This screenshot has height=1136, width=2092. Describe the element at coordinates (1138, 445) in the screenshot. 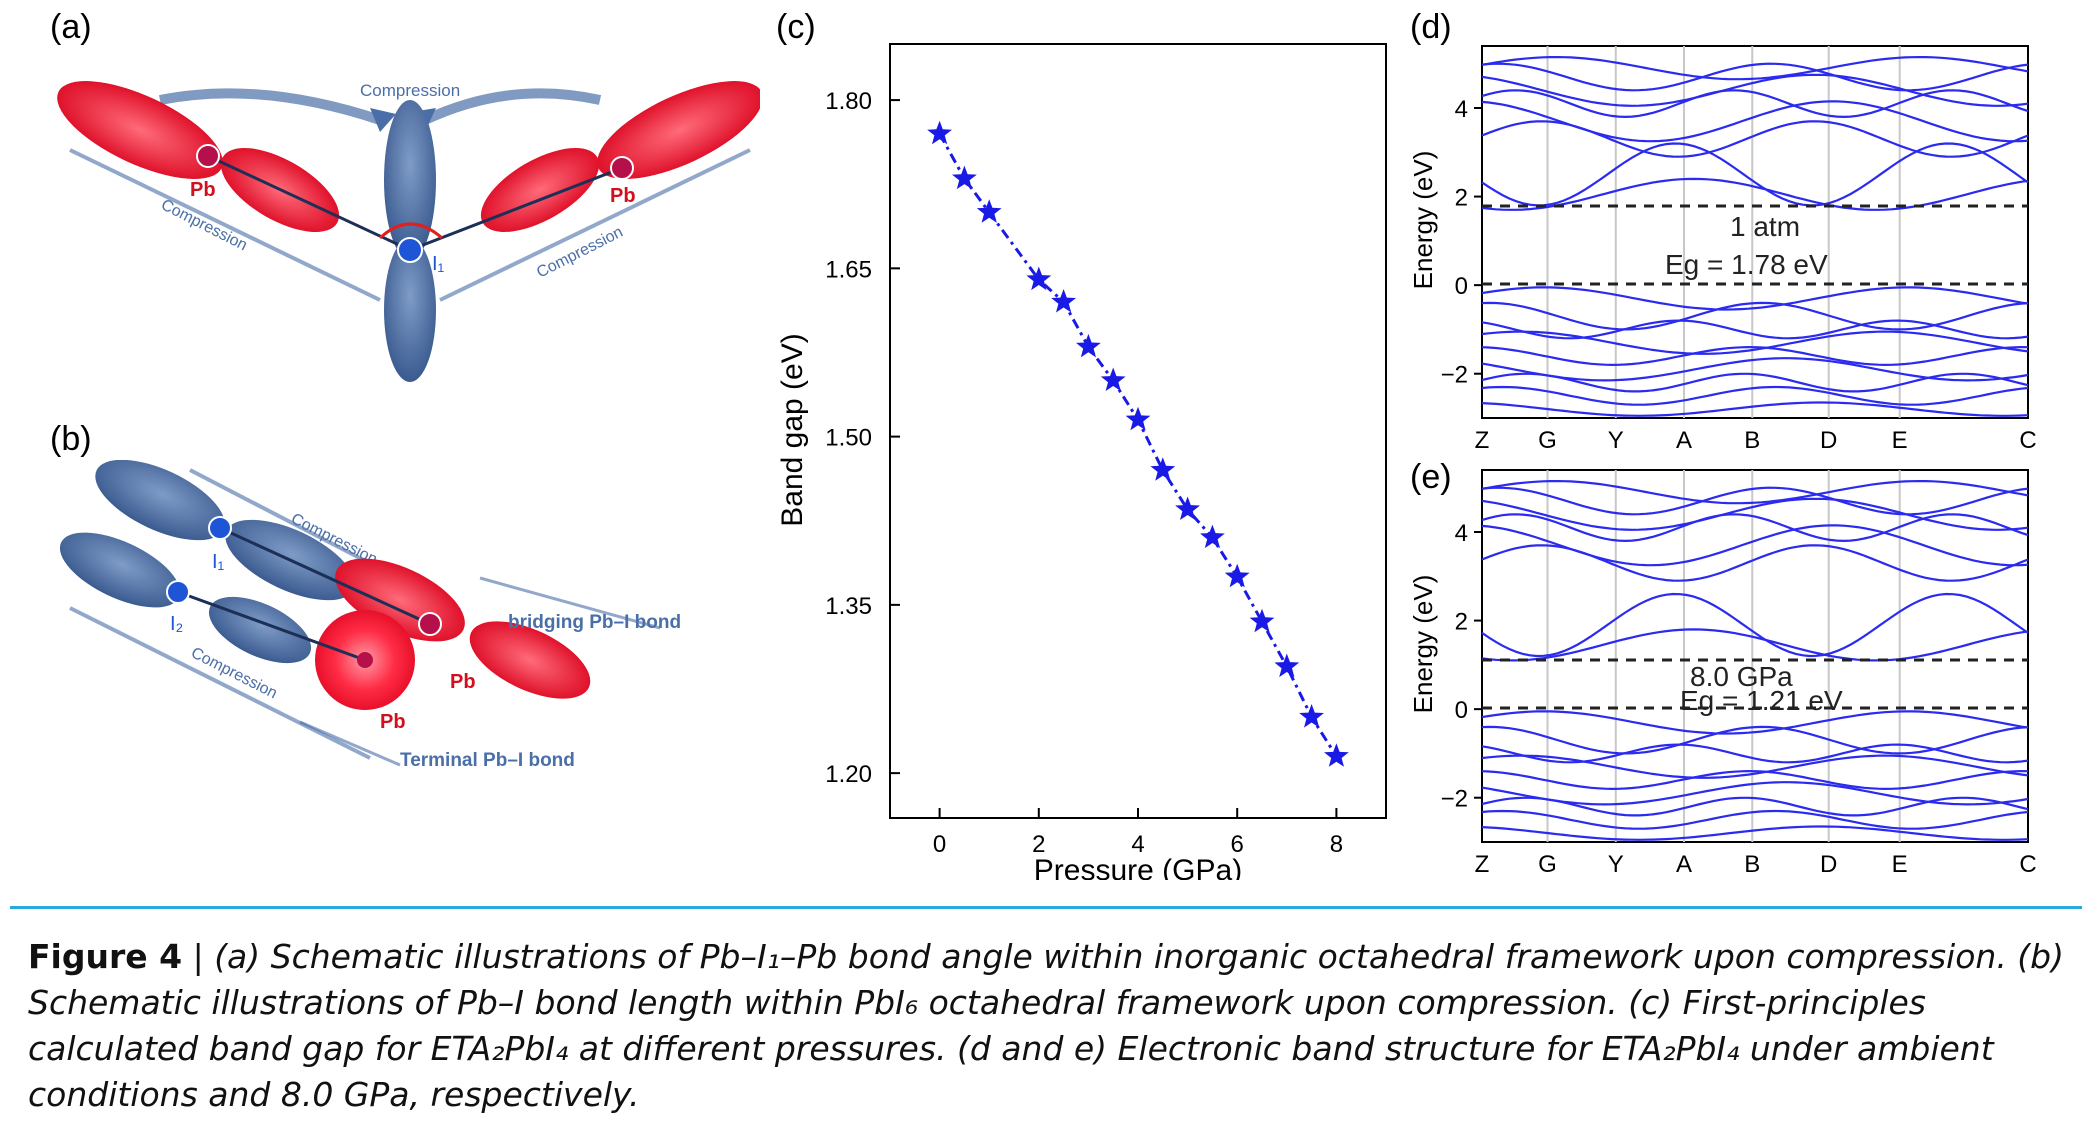

I see `series-line` at that location.